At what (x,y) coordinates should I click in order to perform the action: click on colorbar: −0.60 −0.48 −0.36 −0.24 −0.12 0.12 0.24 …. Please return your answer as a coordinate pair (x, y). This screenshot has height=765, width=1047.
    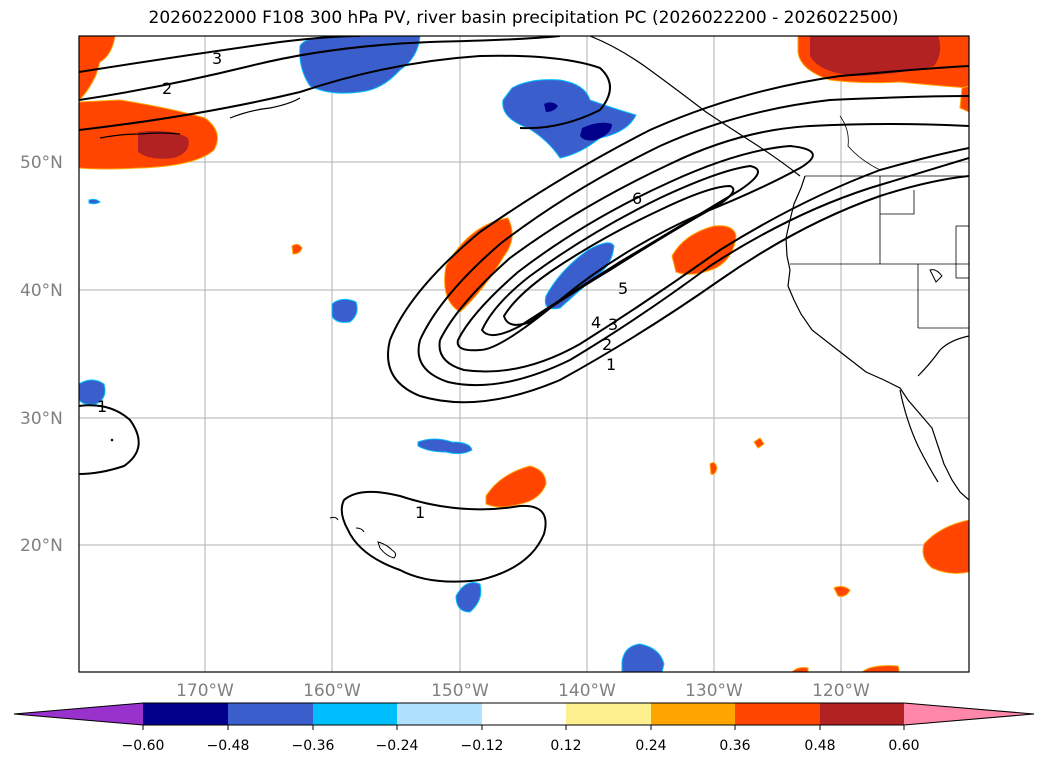
    Looking at the image, I should click on (524, 728).